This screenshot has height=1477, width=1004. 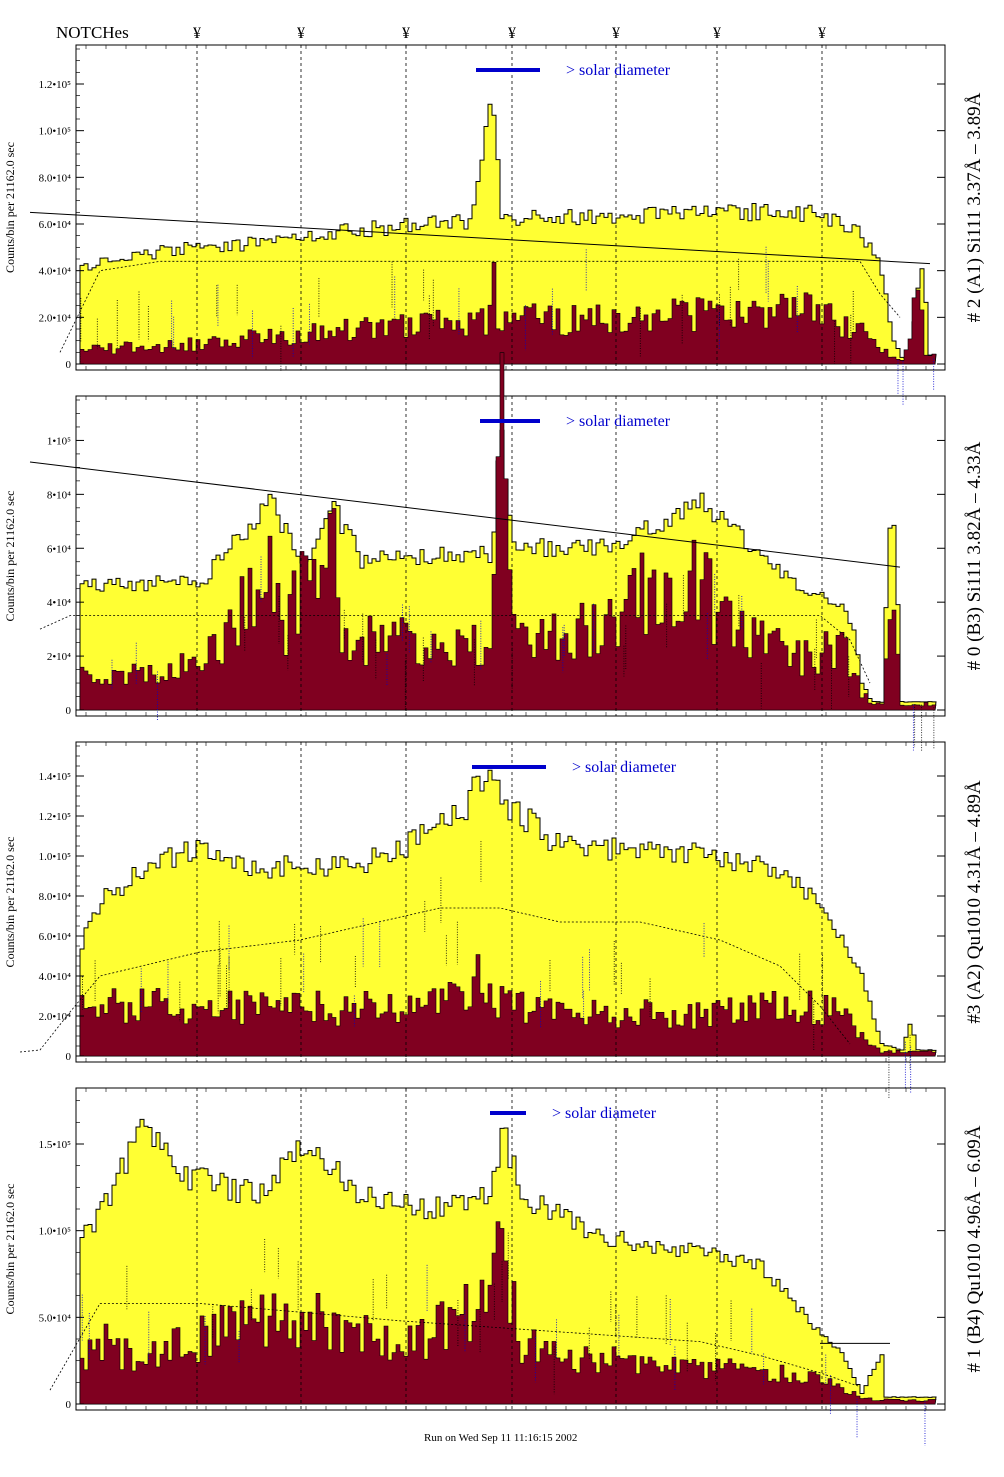 What do you see at coordinates (974, 1248) in the screenshot?
I see `panel-title: # 1 (B4) Qu1010 4.96Å – 6.09Å` at bounding box center [974, 1248].